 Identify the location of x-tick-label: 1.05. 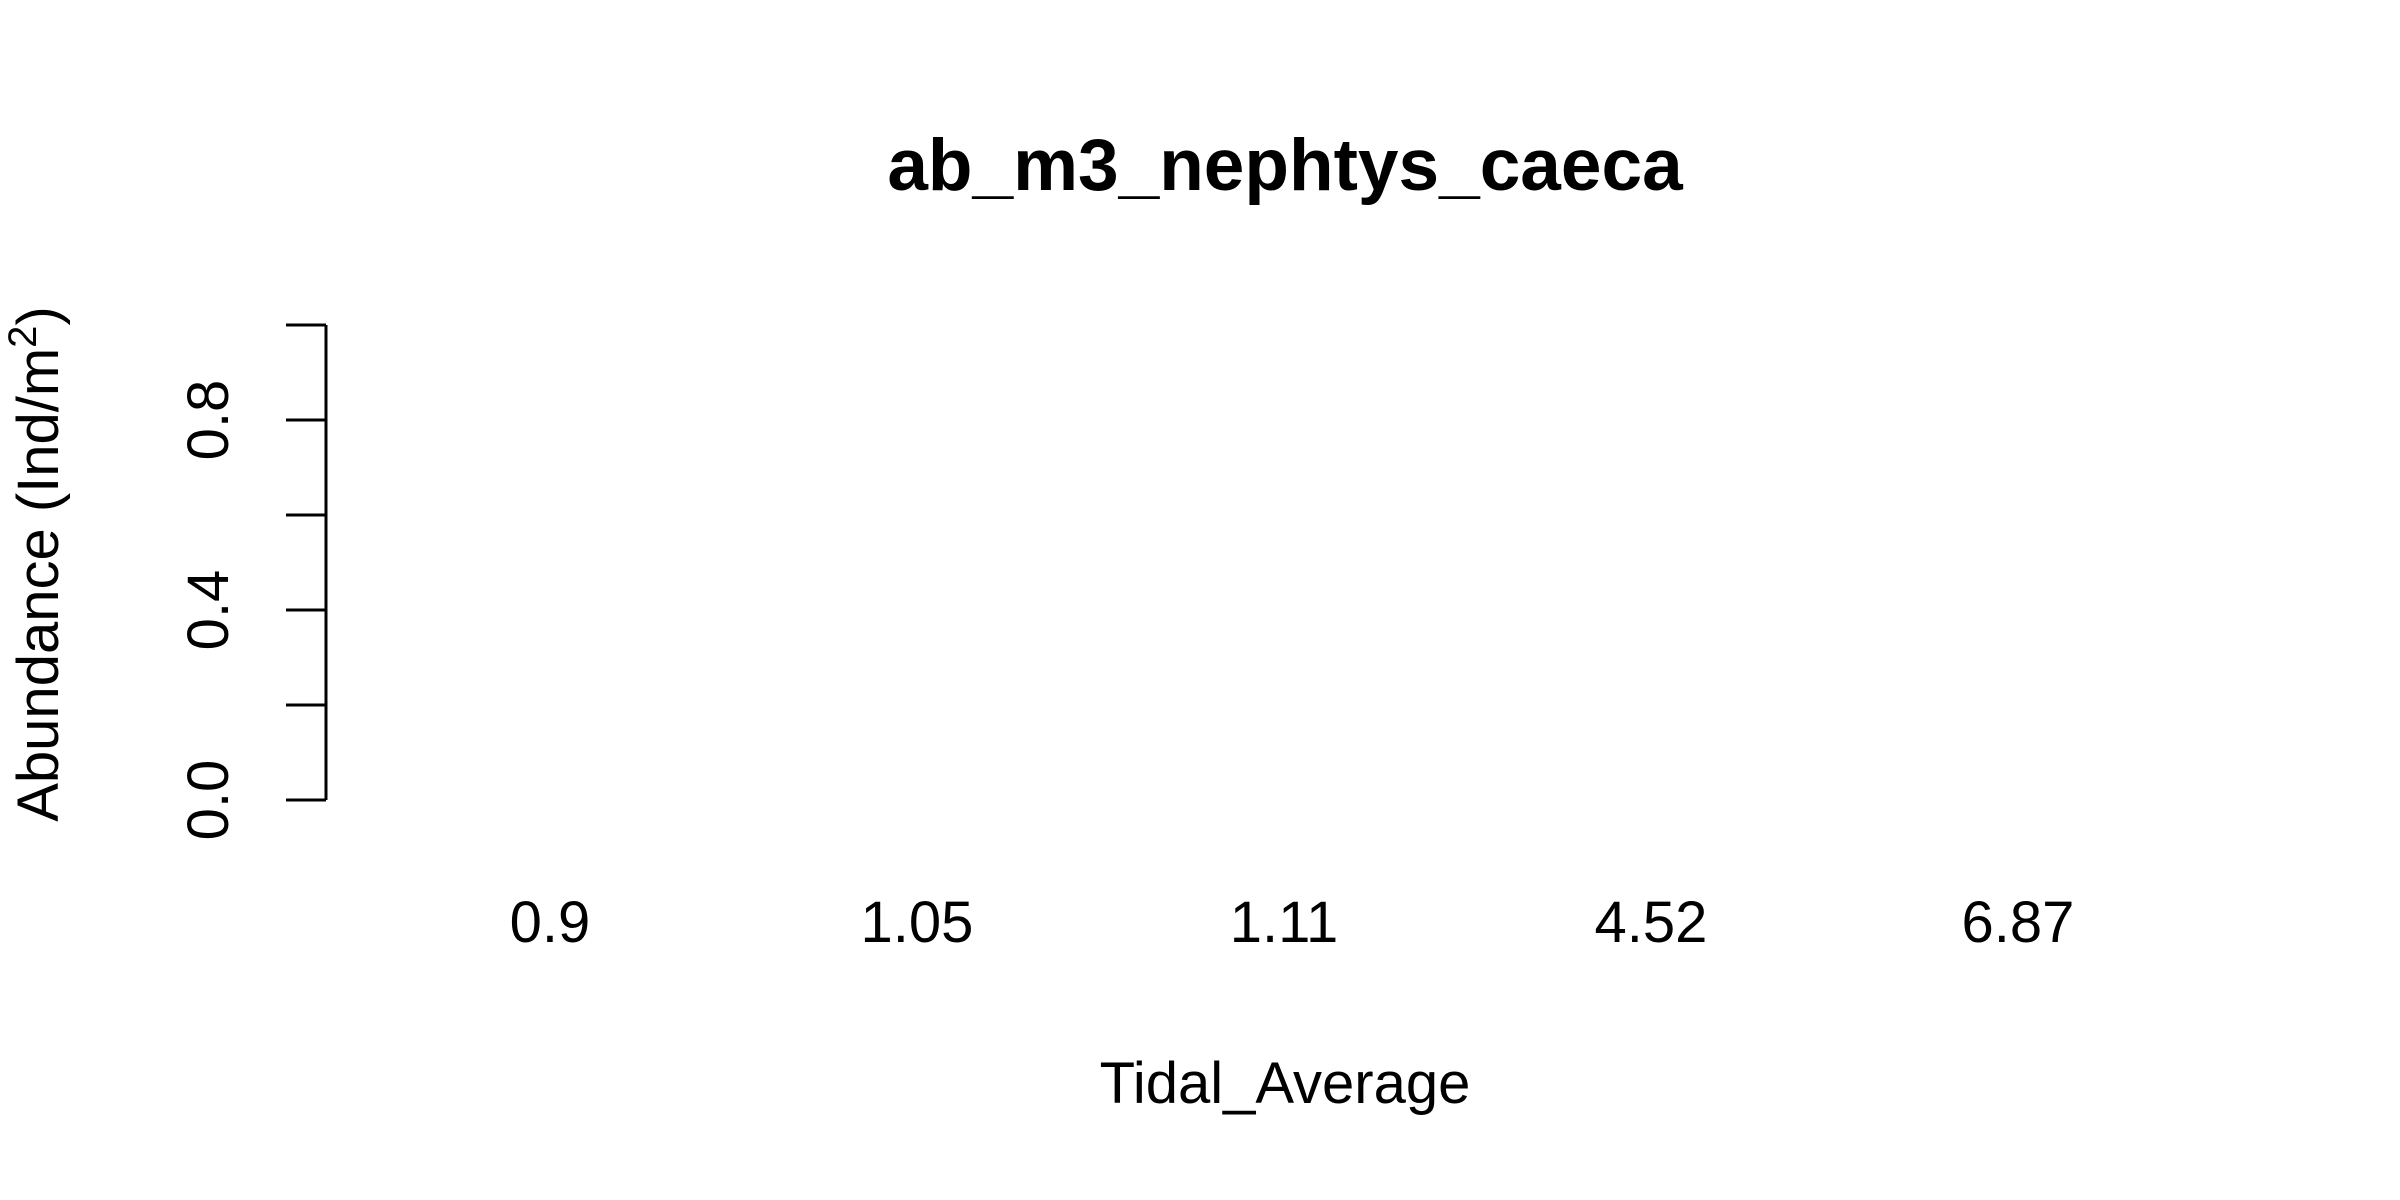
(917, 922).